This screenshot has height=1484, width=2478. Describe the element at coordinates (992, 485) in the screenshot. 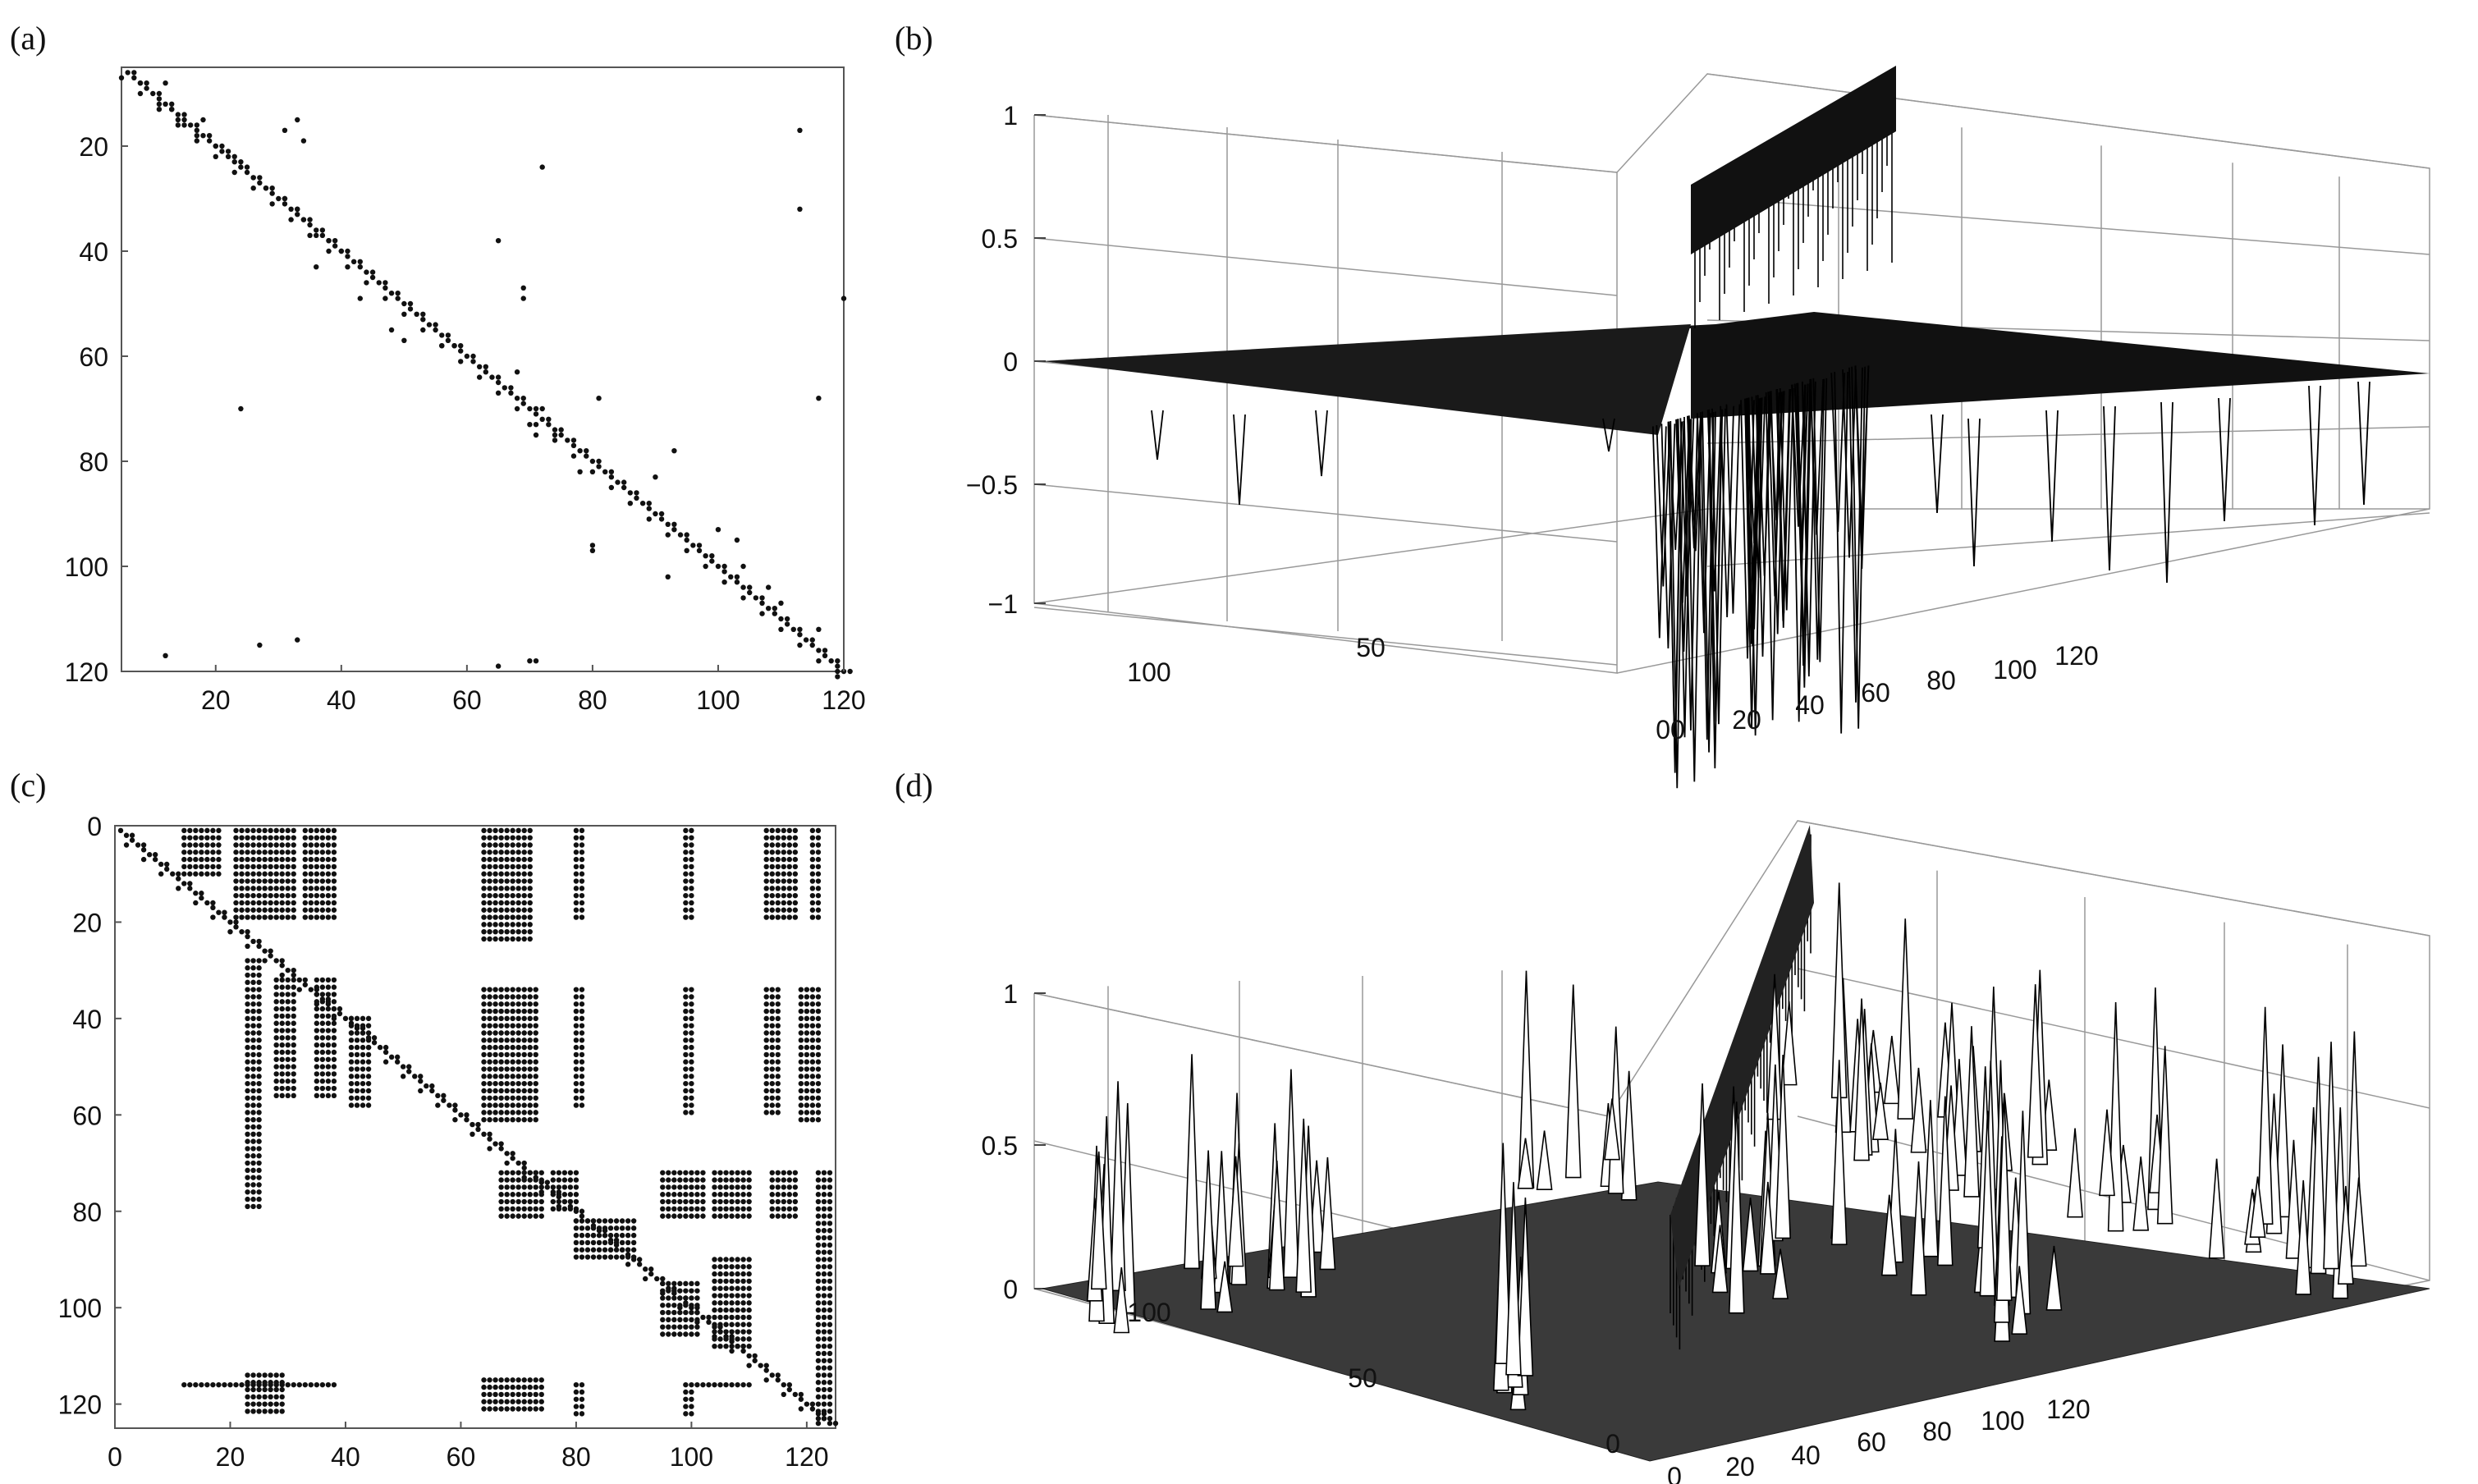

I see `z-tick-label: −0.5` at that location.